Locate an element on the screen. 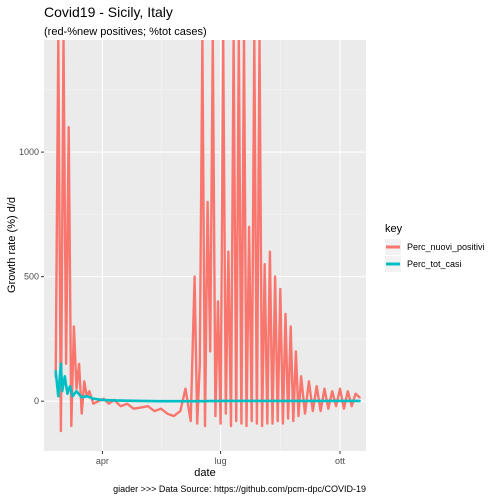  legend-title: key is located at coordinates (394, 229).